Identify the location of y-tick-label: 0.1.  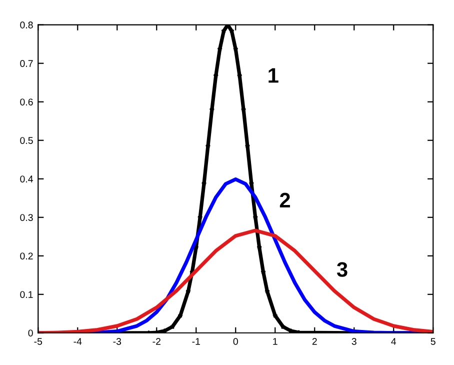
(26, 294).